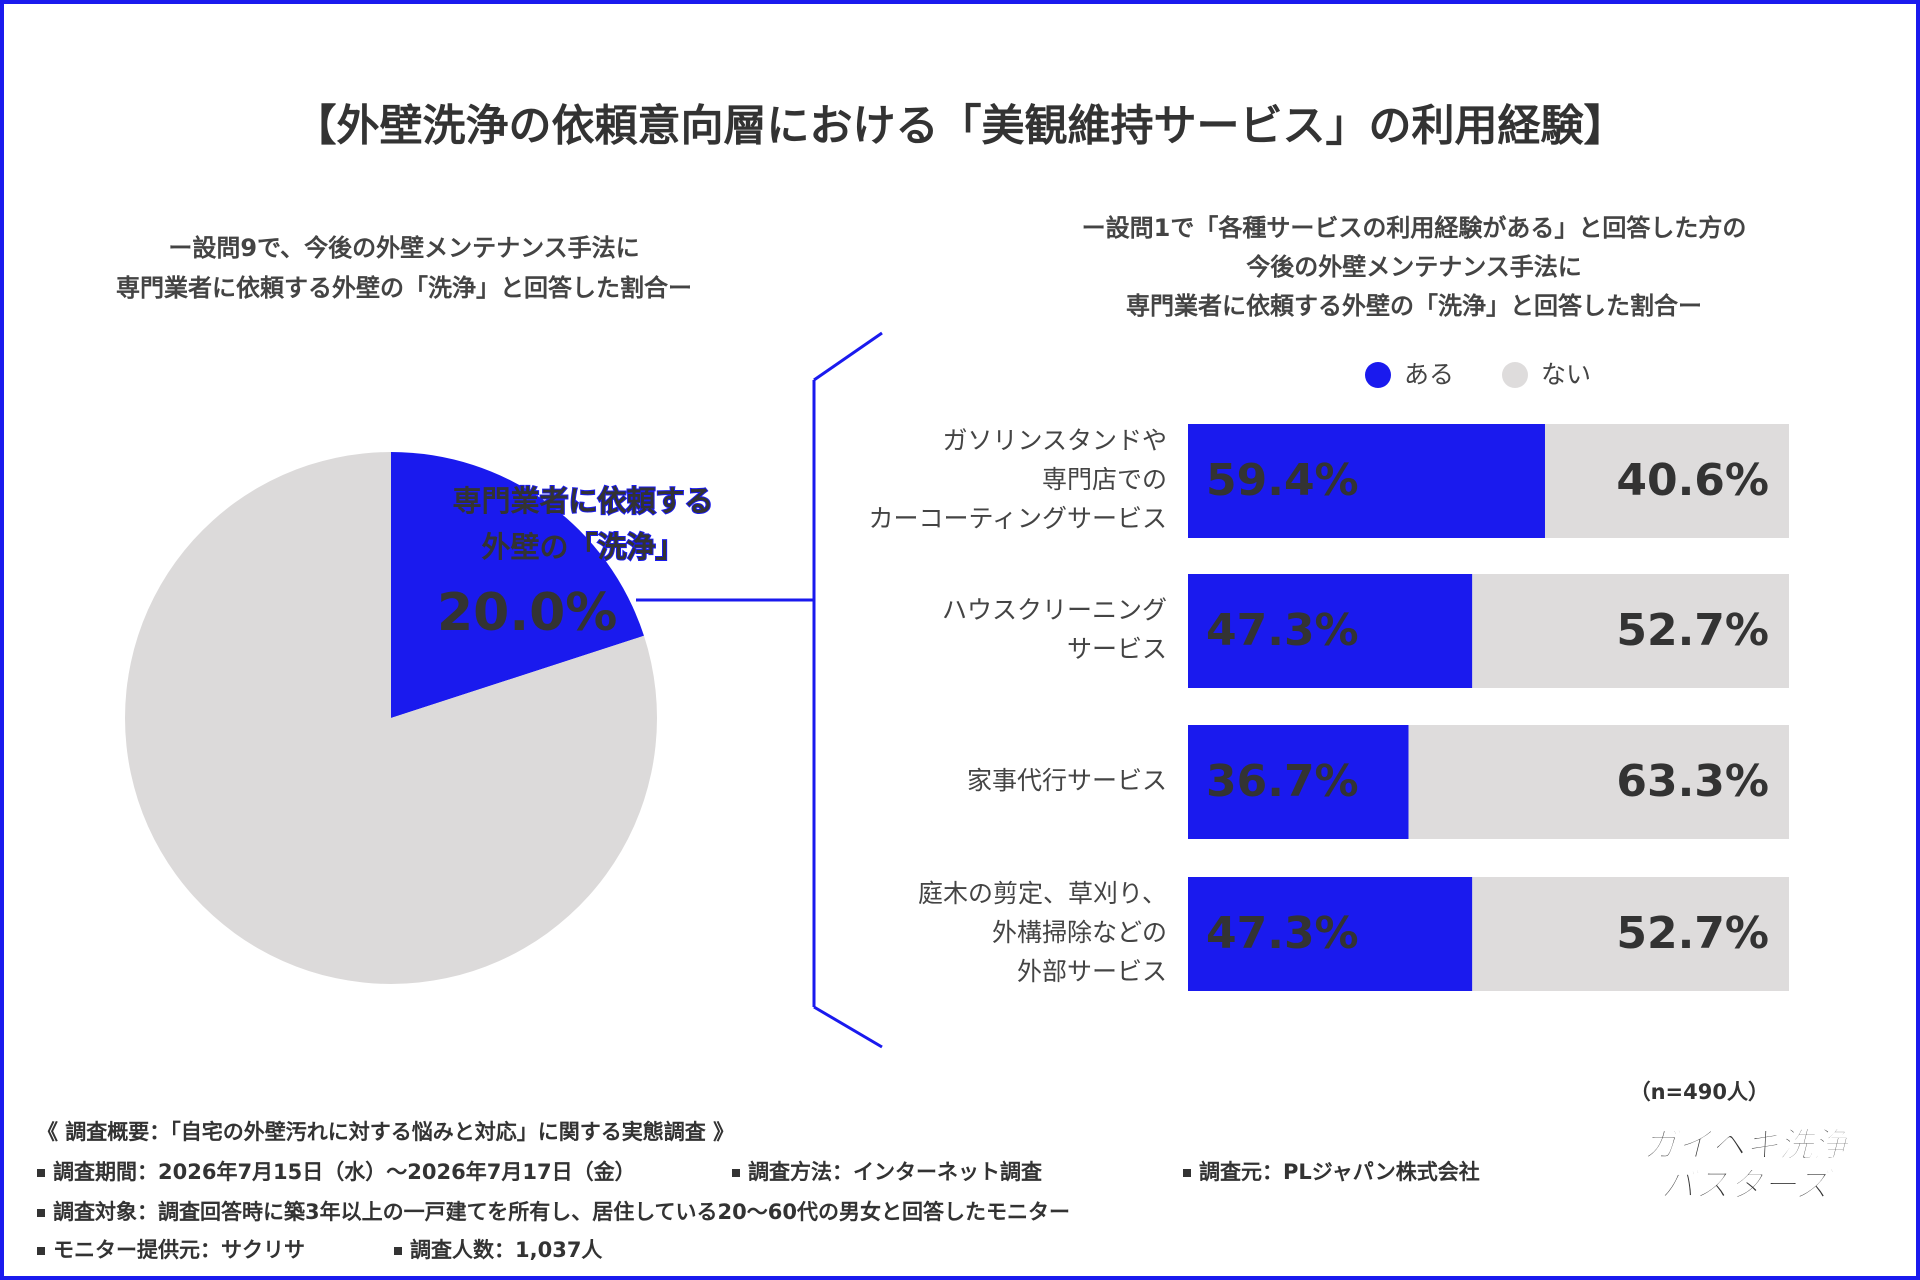 This screenshot has height=1280, width=1920. I want to click on chart-subtitle: ー設問9で、今後の外壁メンテナンス手法に, so click(403, 248).